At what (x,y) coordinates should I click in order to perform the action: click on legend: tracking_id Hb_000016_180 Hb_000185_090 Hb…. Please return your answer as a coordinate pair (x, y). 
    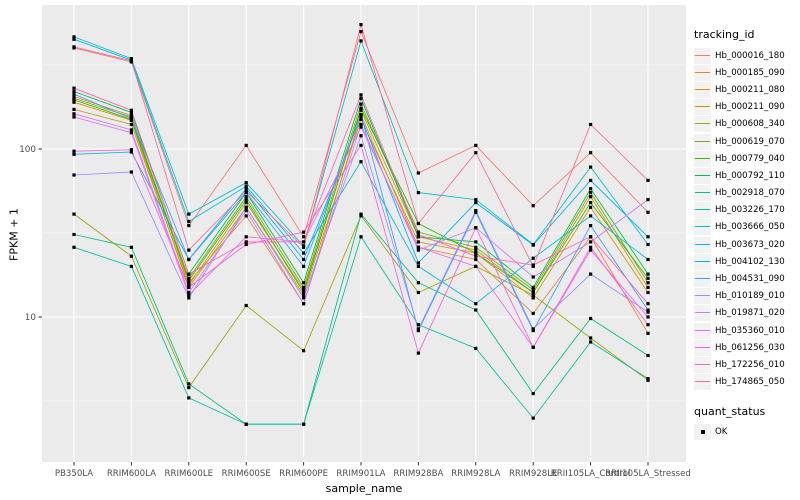
    Looking at the image, I should click on (746, 234).